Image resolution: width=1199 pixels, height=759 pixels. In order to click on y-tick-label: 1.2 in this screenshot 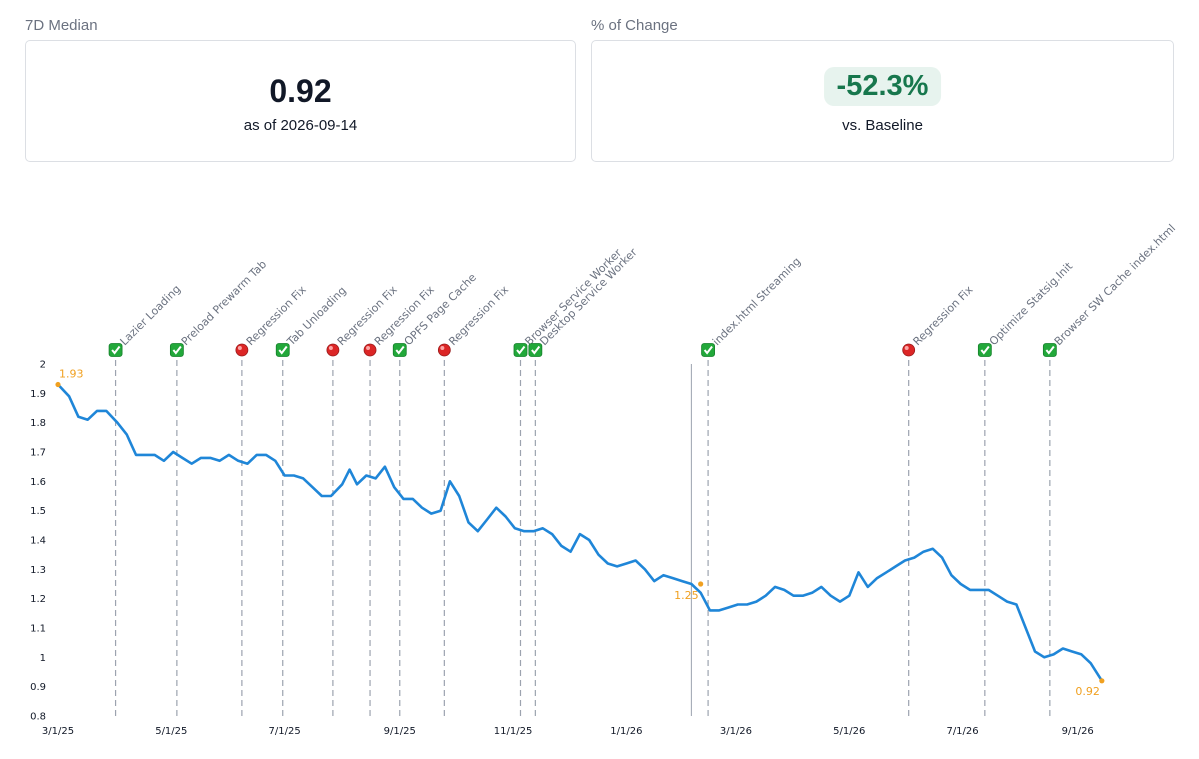, I will do `click(38, 599)`.